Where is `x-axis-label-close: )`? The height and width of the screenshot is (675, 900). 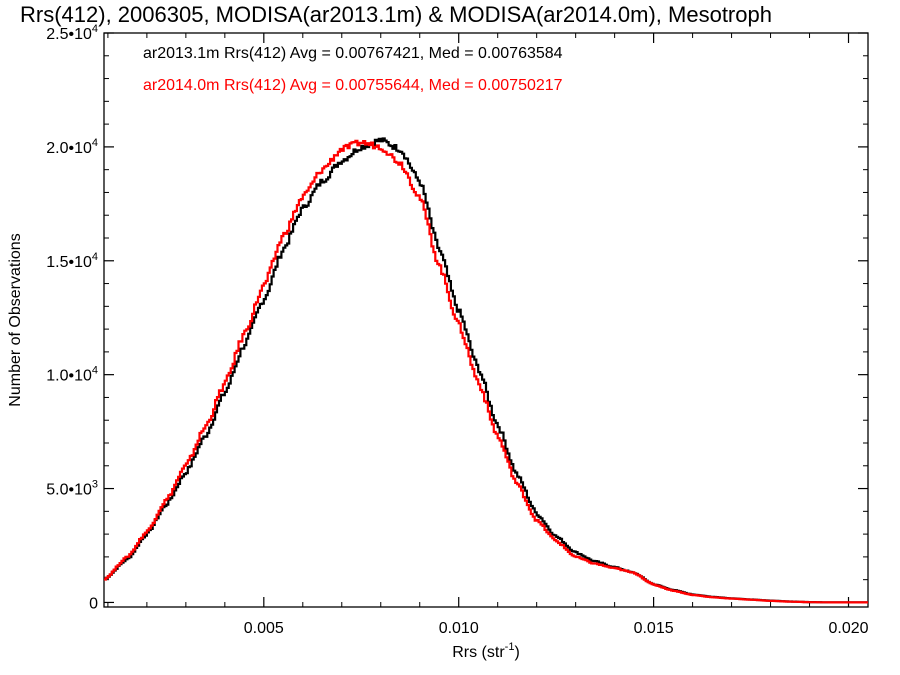
x-axis-label-close: ) is located at coordinates (516, 652).